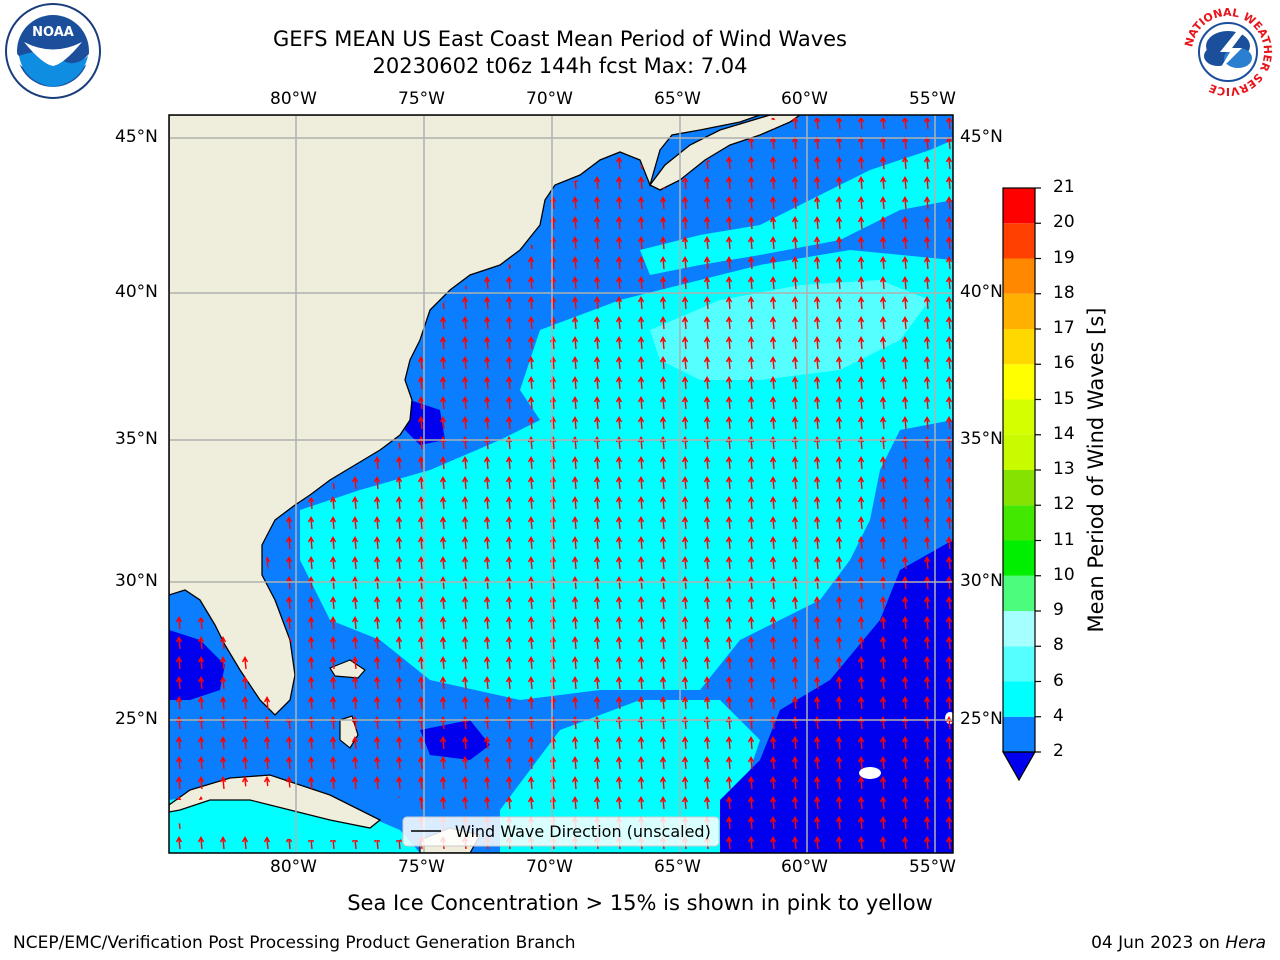  I want to click on lat-label-left: 35°N, so click(136, 439).